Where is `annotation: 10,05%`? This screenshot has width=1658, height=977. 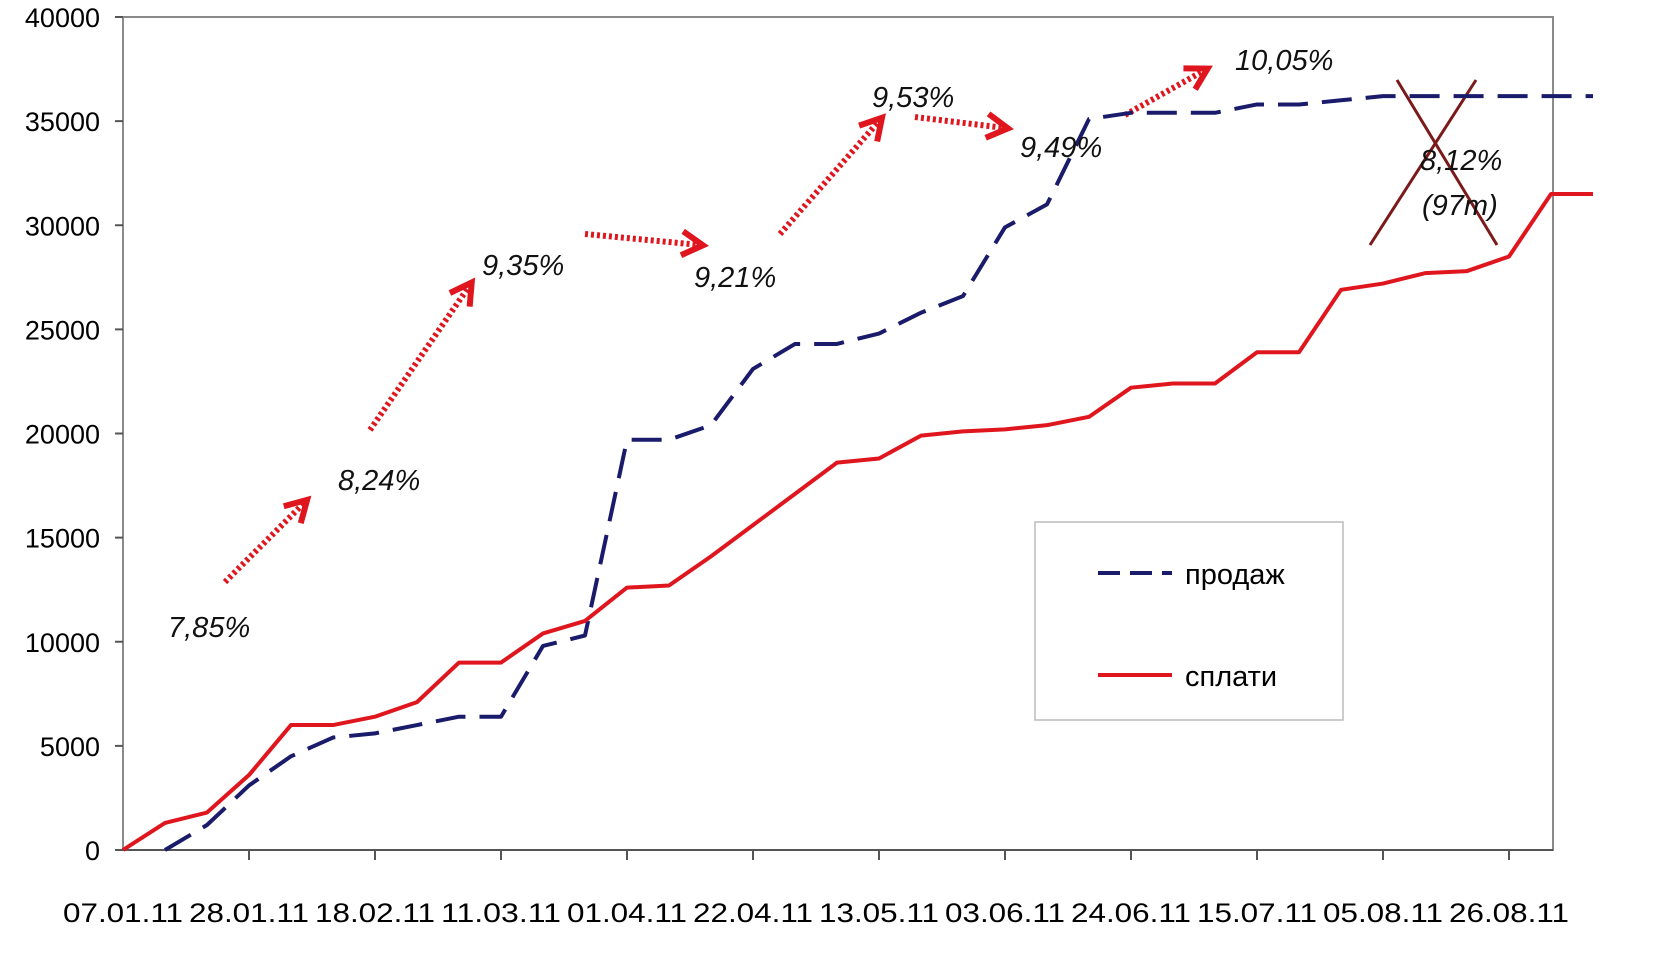
annotation: 10,05% is located at coordinates (1284, 61).